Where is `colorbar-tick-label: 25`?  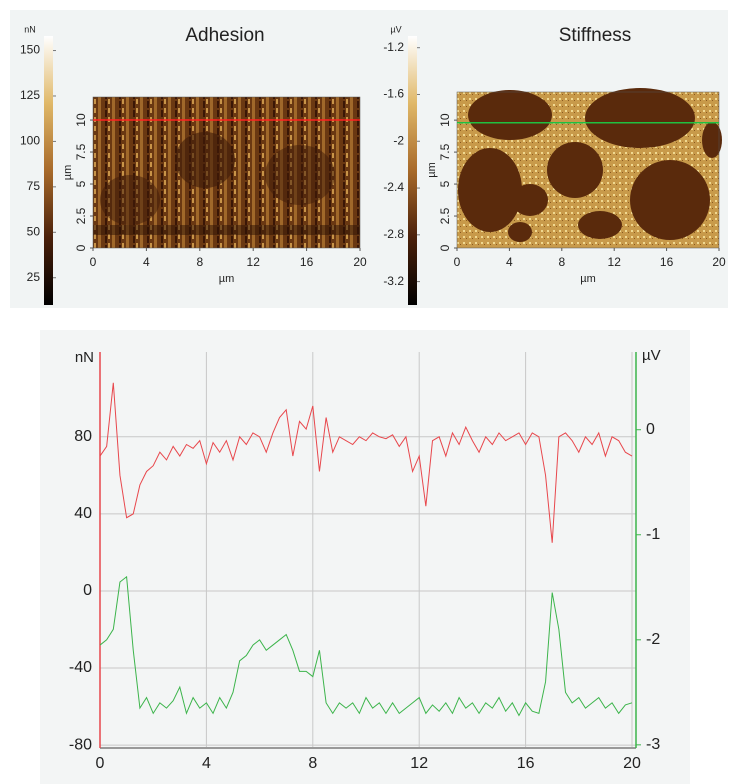
colorbar-tick-label: 25 is located at coordinates (34, 277).